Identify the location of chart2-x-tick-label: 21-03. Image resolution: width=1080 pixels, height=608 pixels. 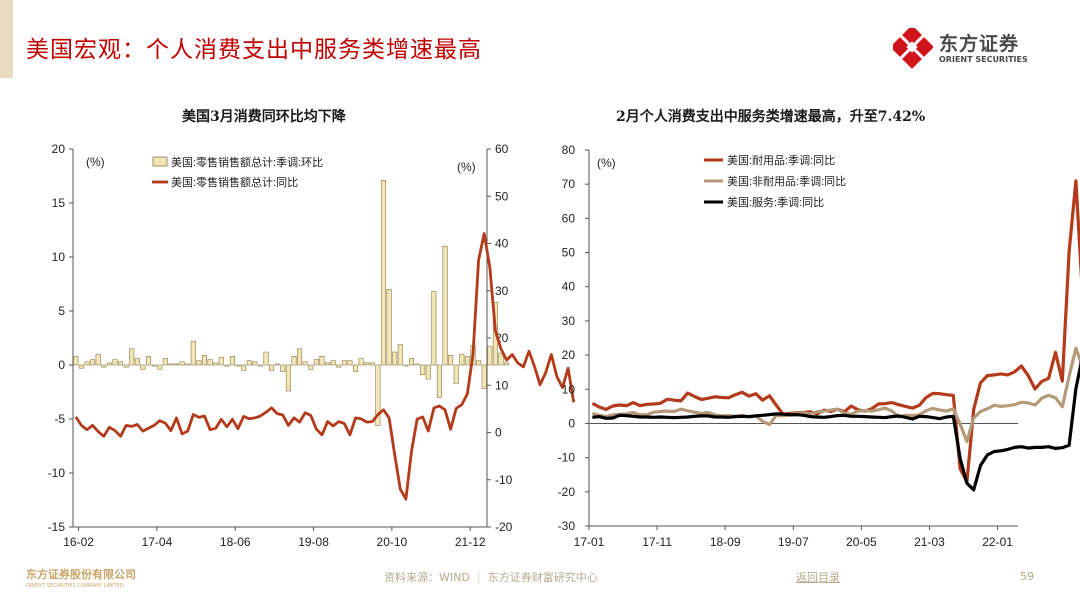
(929, 542).